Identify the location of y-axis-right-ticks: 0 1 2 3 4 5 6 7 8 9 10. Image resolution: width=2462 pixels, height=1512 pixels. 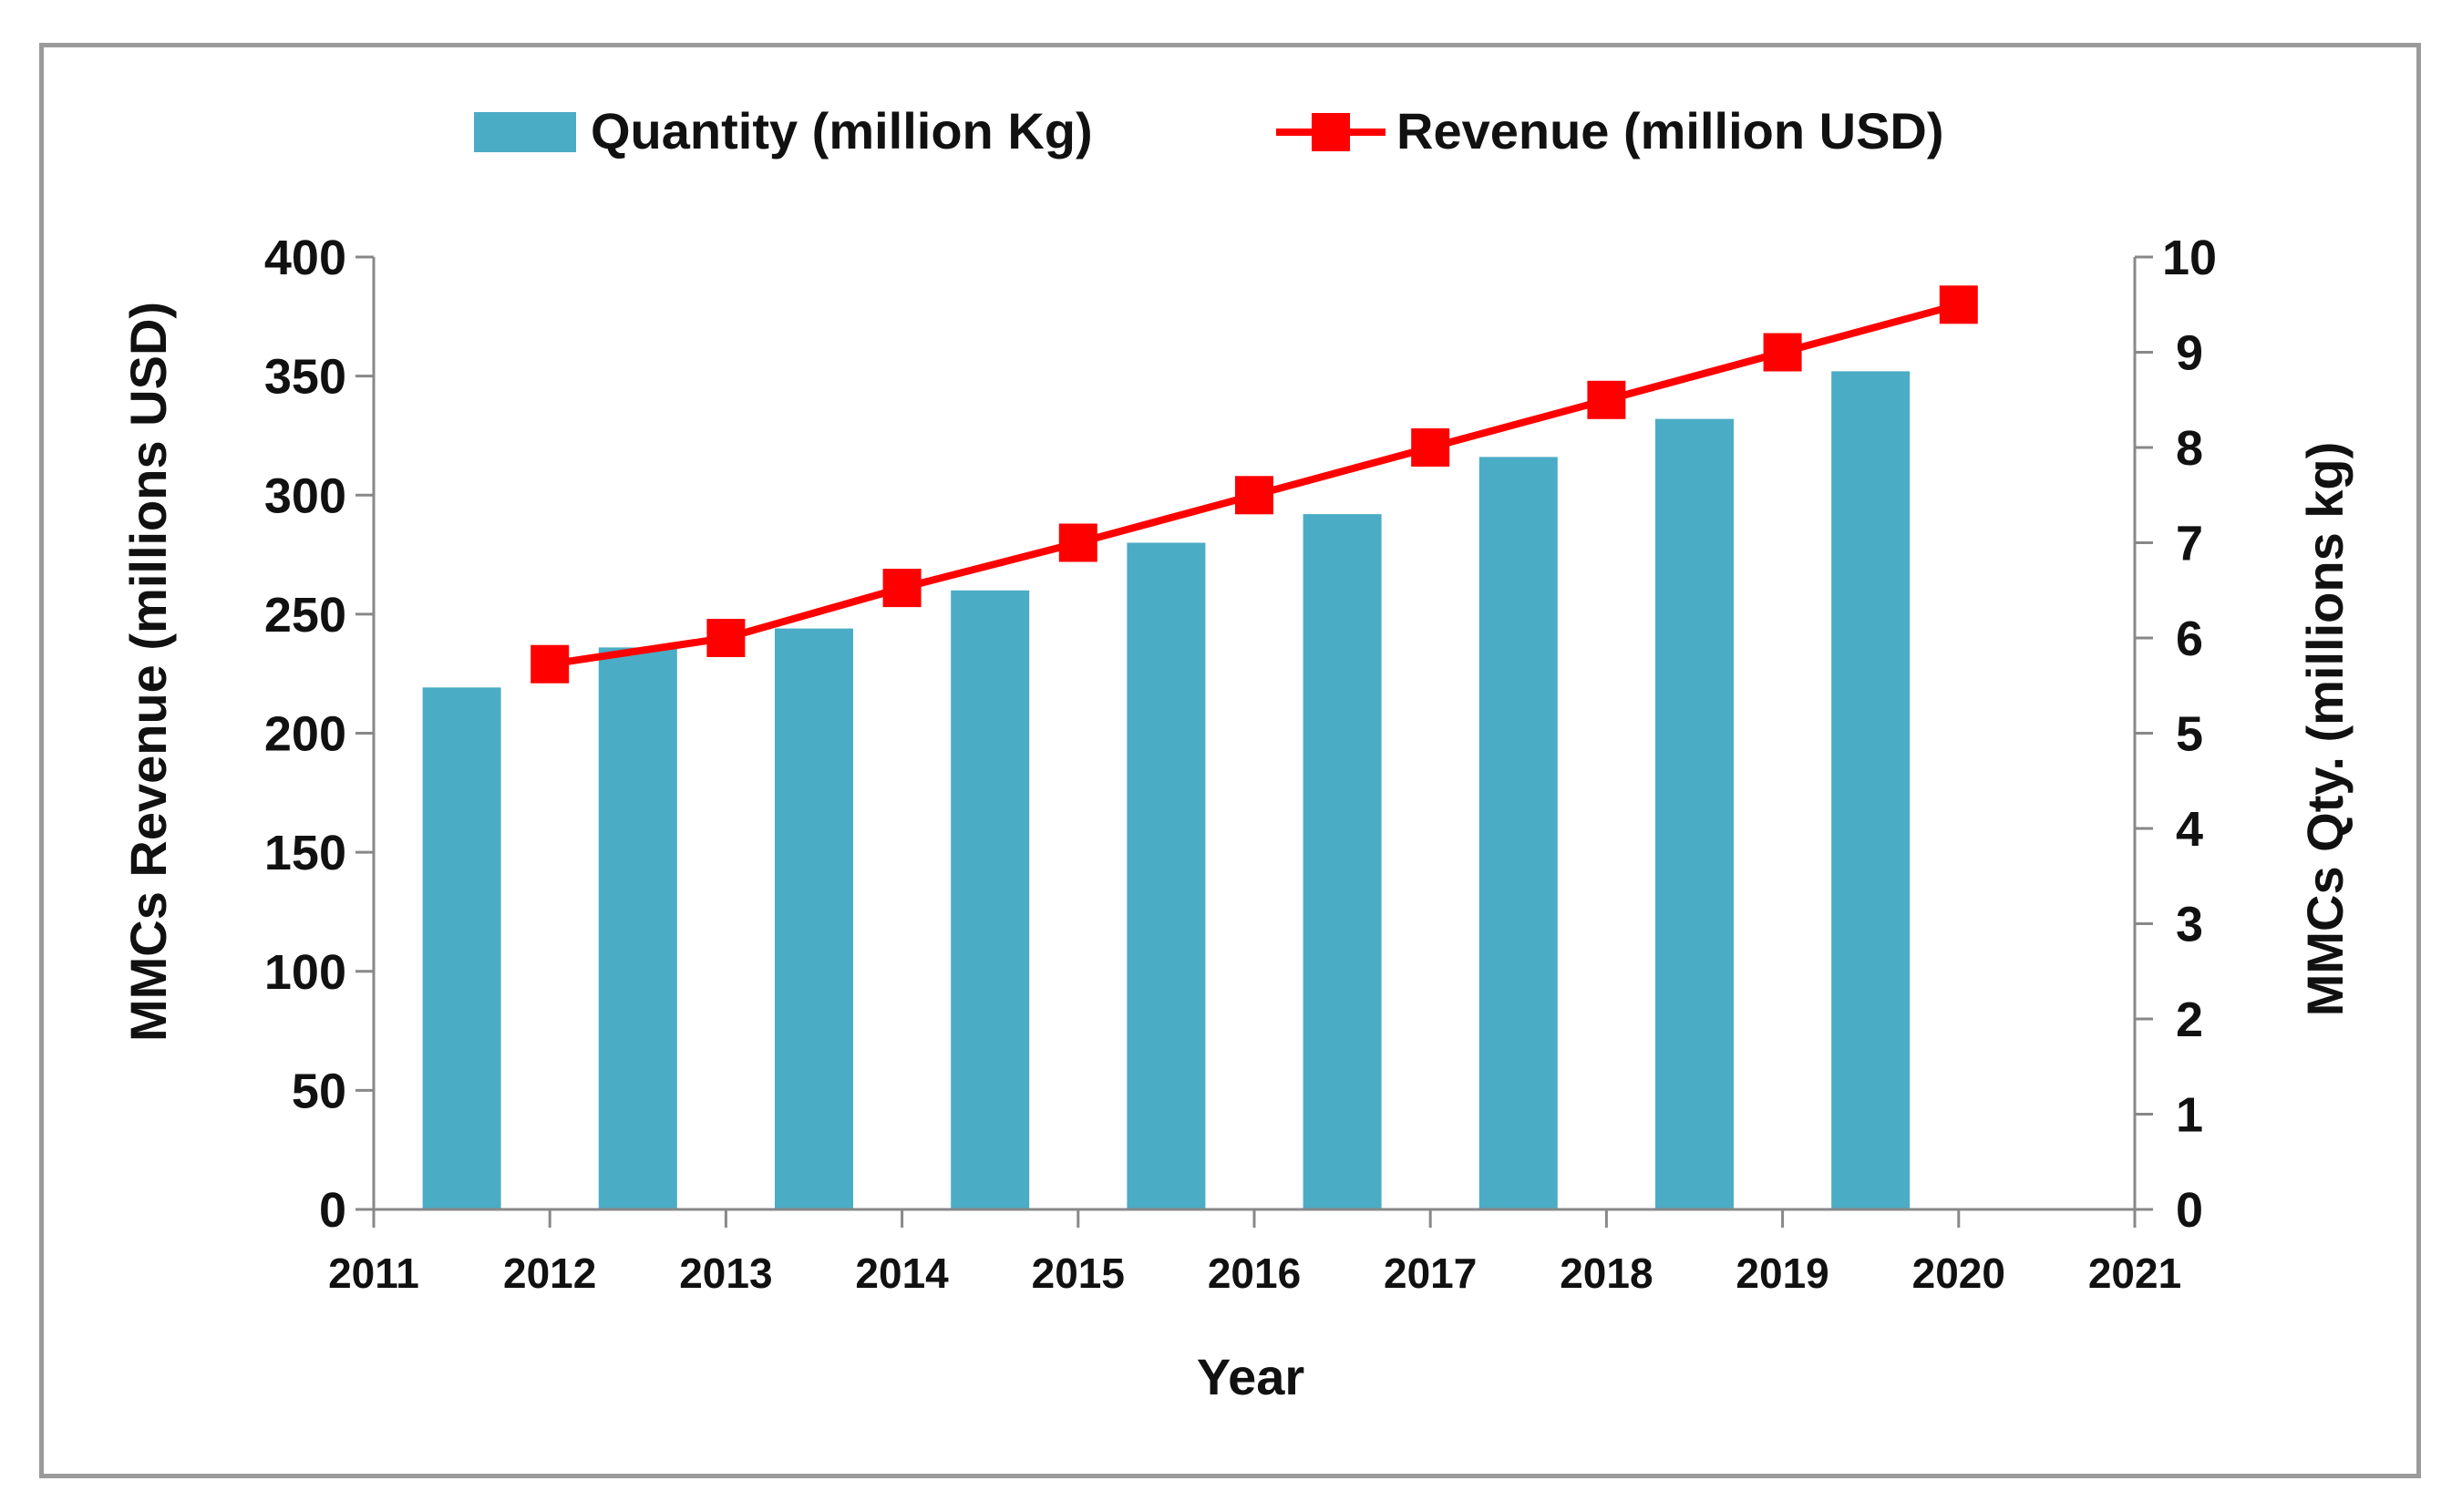
(2176, 734).